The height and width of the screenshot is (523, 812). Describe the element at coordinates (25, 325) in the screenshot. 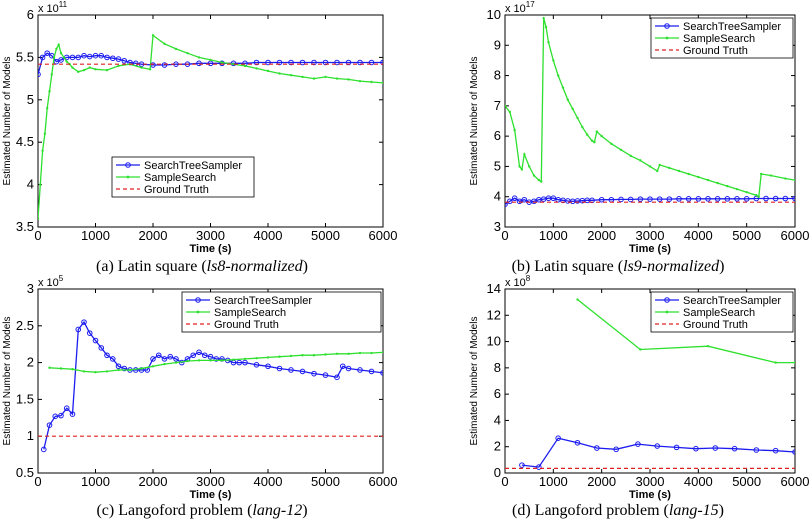

I see `y-tick-label: 2.5` at that location.